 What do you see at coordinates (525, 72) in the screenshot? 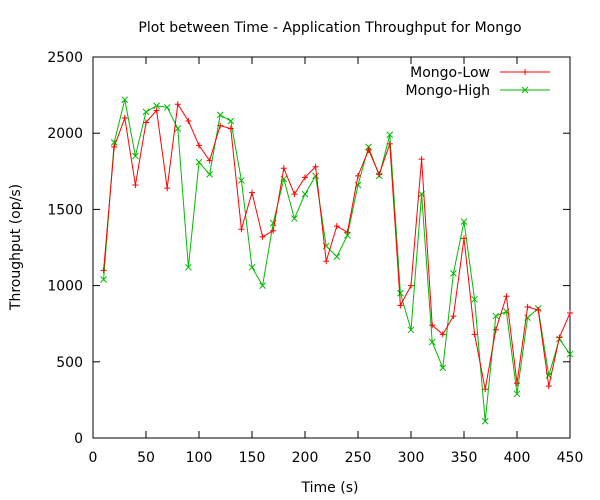
I see `legend-marker-mongo-low` at bounding box center [525, 72].